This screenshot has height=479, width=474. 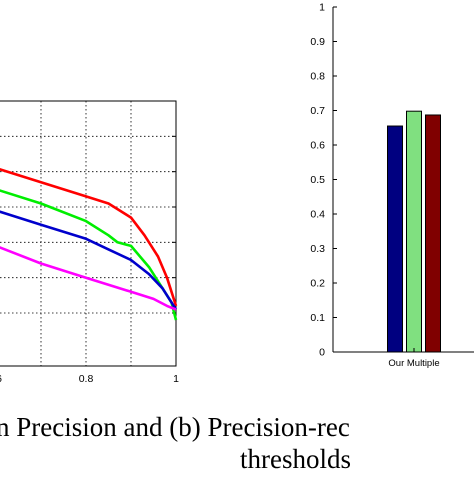 I want to click on y-tick-label: 1, so click(x=322, y=8).